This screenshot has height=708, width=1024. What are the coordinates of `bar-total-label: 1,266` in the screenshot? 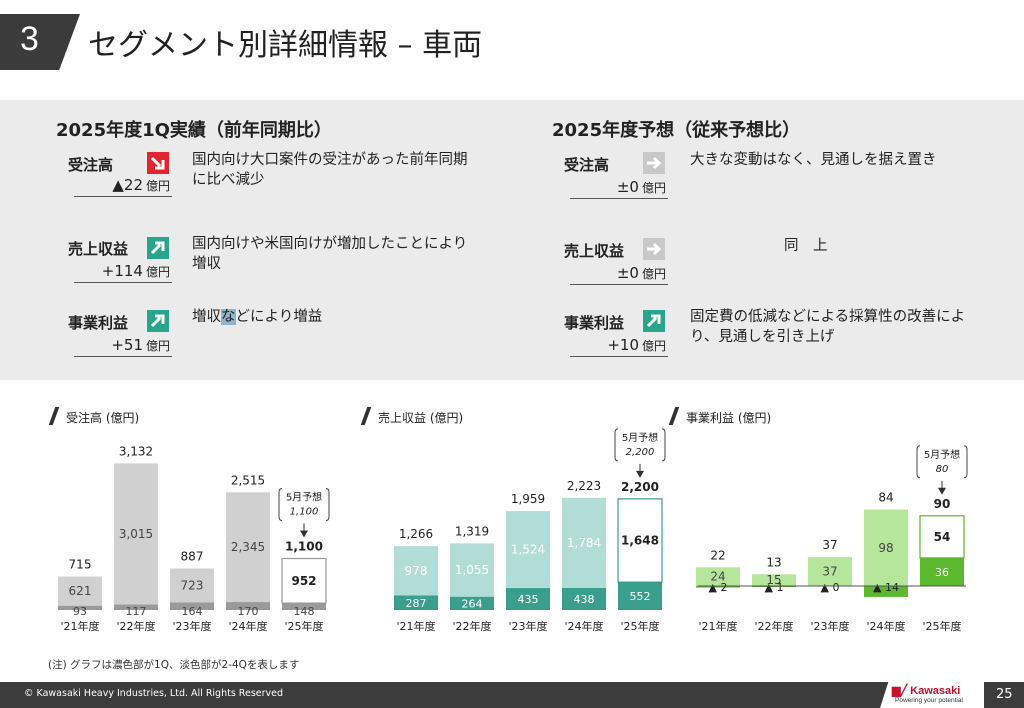 It's located at (416, 534).